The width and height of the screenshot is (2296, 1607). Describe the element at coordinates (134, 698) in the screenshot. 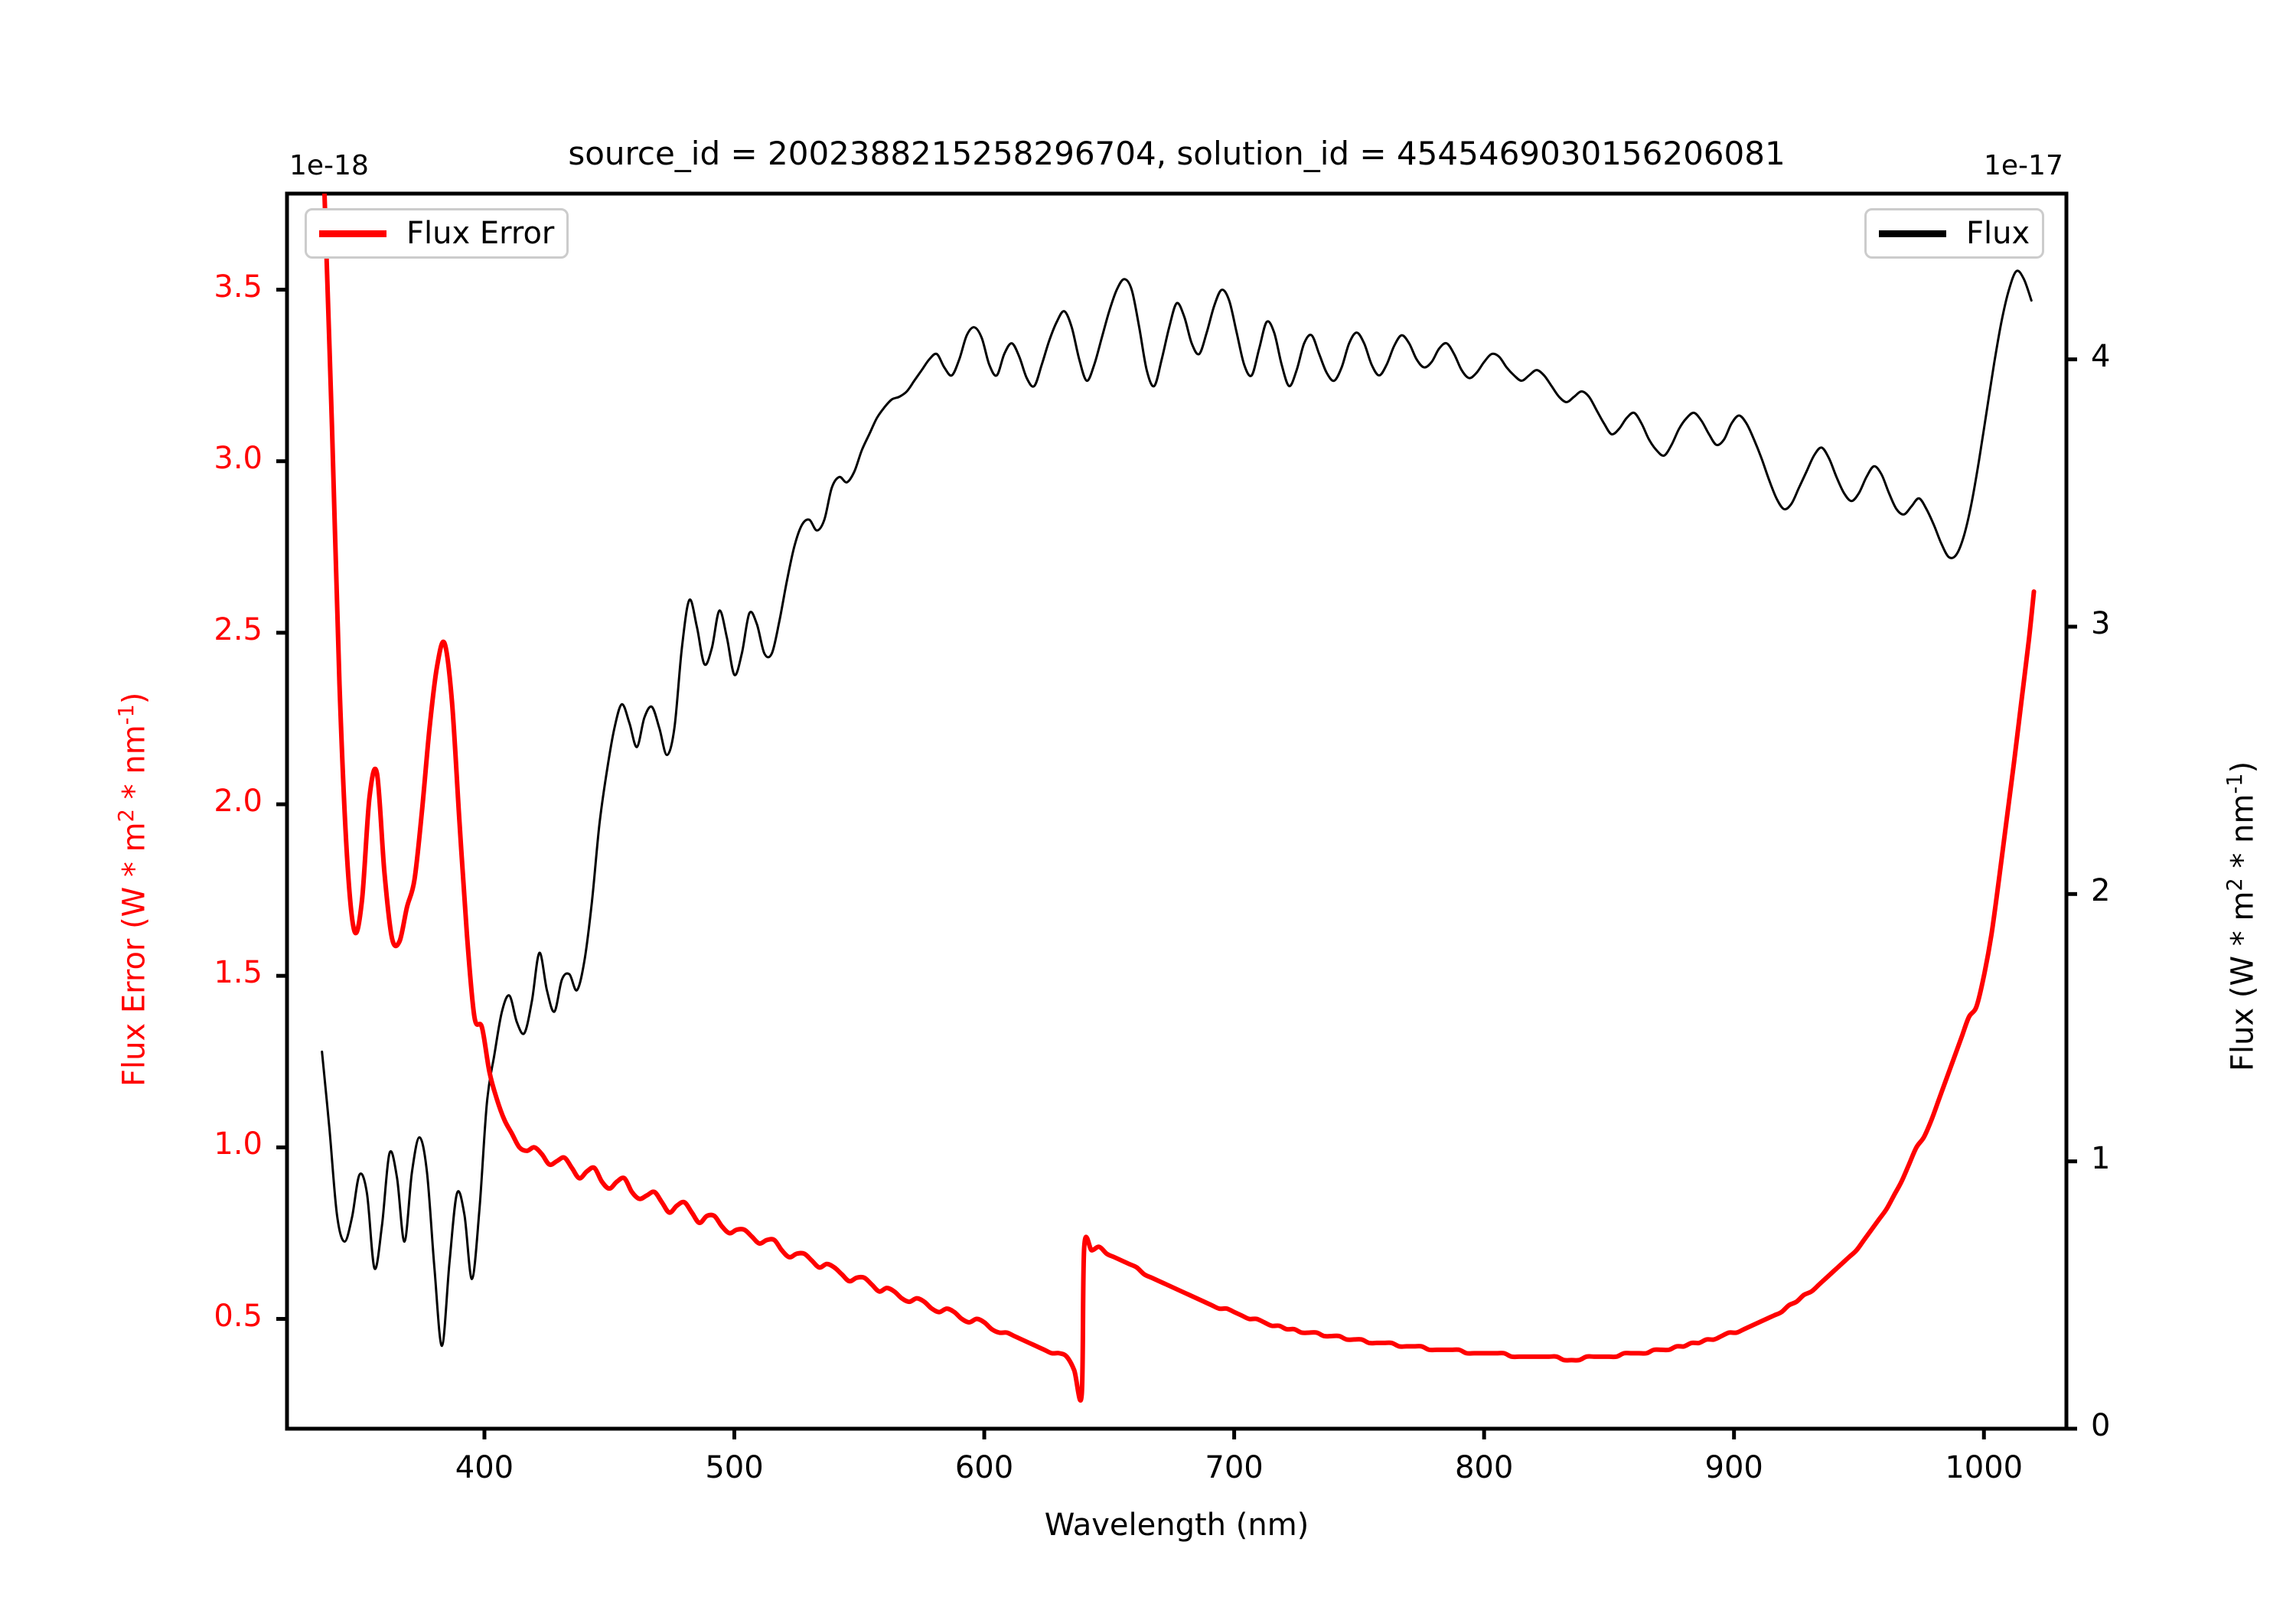

I see `y-left-axis-label-end: )` at that location.